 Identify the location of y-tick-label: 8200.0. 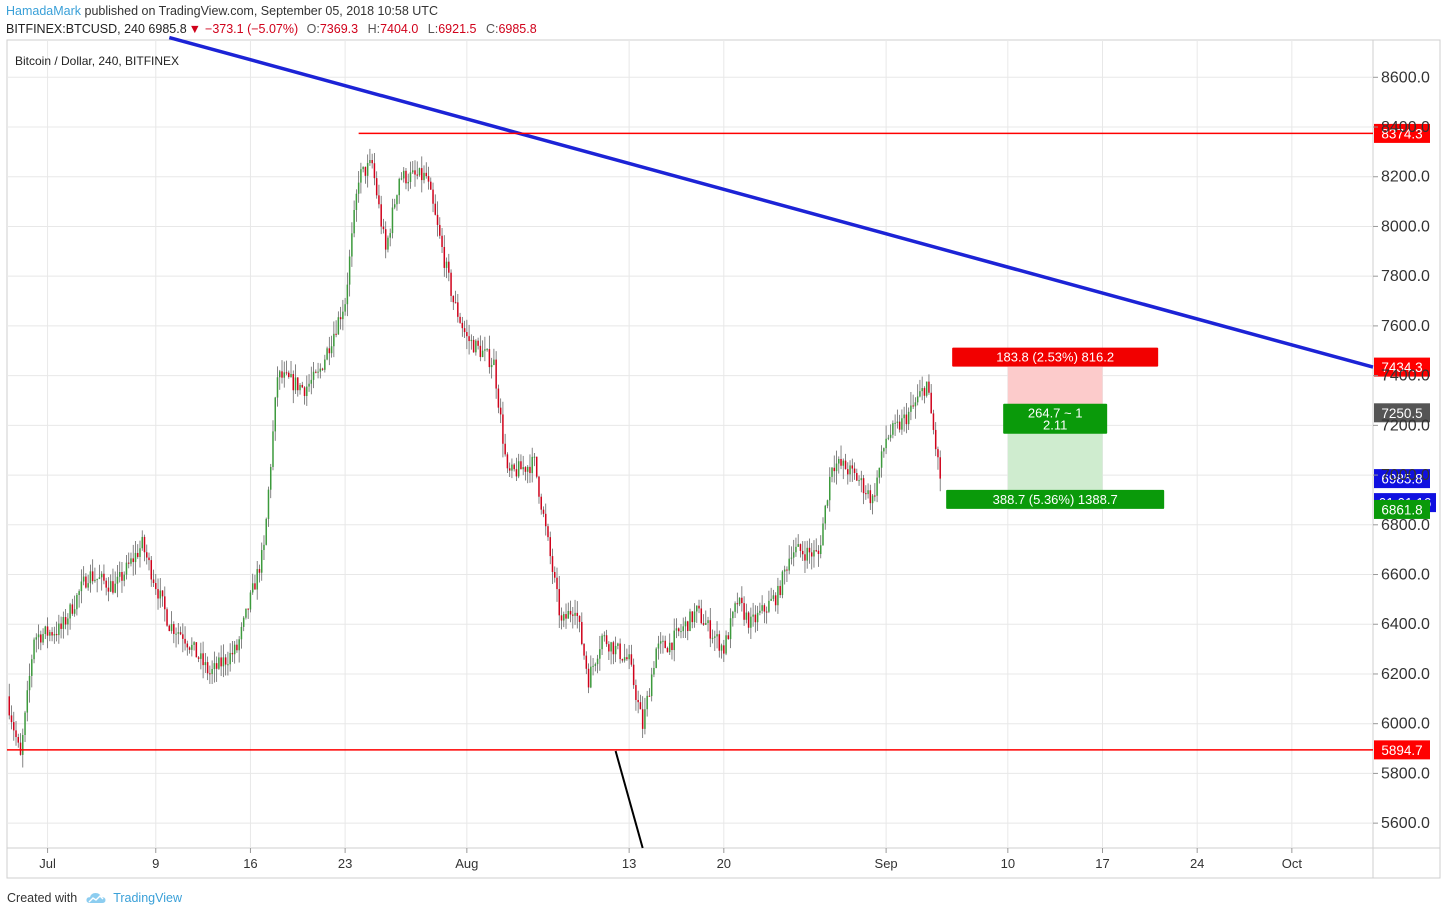
(1405, 177).